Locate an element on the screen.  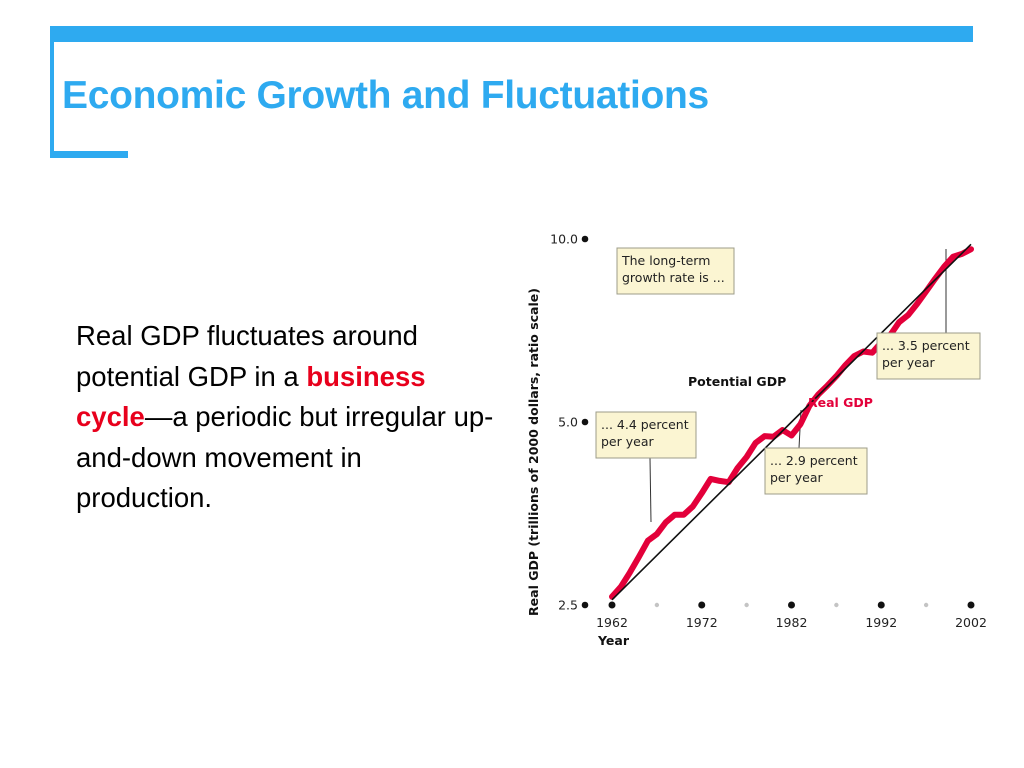
x-axis-ticks: 1962 1972 1982 1992 2002 is located at coordinates (791, 615).